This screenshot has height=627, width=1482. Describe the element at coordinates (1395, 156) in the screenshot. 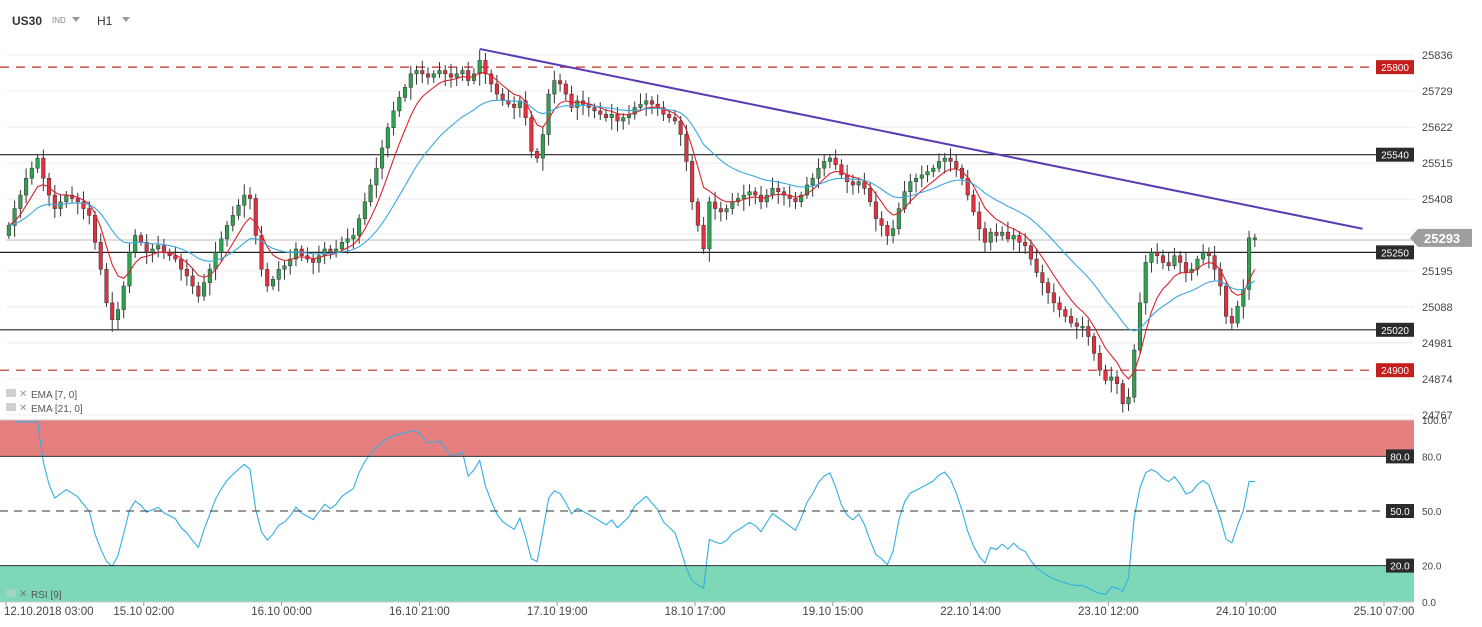

I see `level-tag-text: 25540` at that location.